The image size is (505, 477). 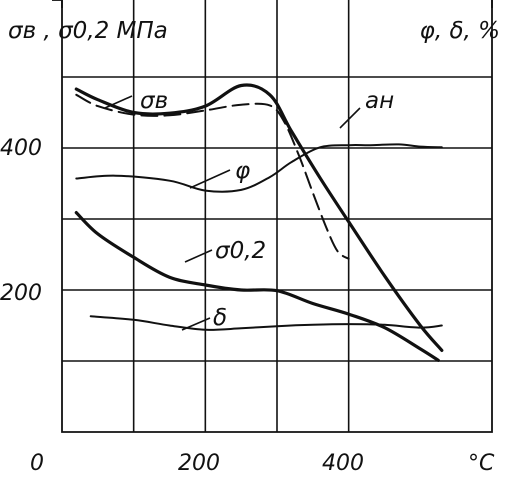 I want to click on x-unit-label: °C, so click(x=481, y=461).